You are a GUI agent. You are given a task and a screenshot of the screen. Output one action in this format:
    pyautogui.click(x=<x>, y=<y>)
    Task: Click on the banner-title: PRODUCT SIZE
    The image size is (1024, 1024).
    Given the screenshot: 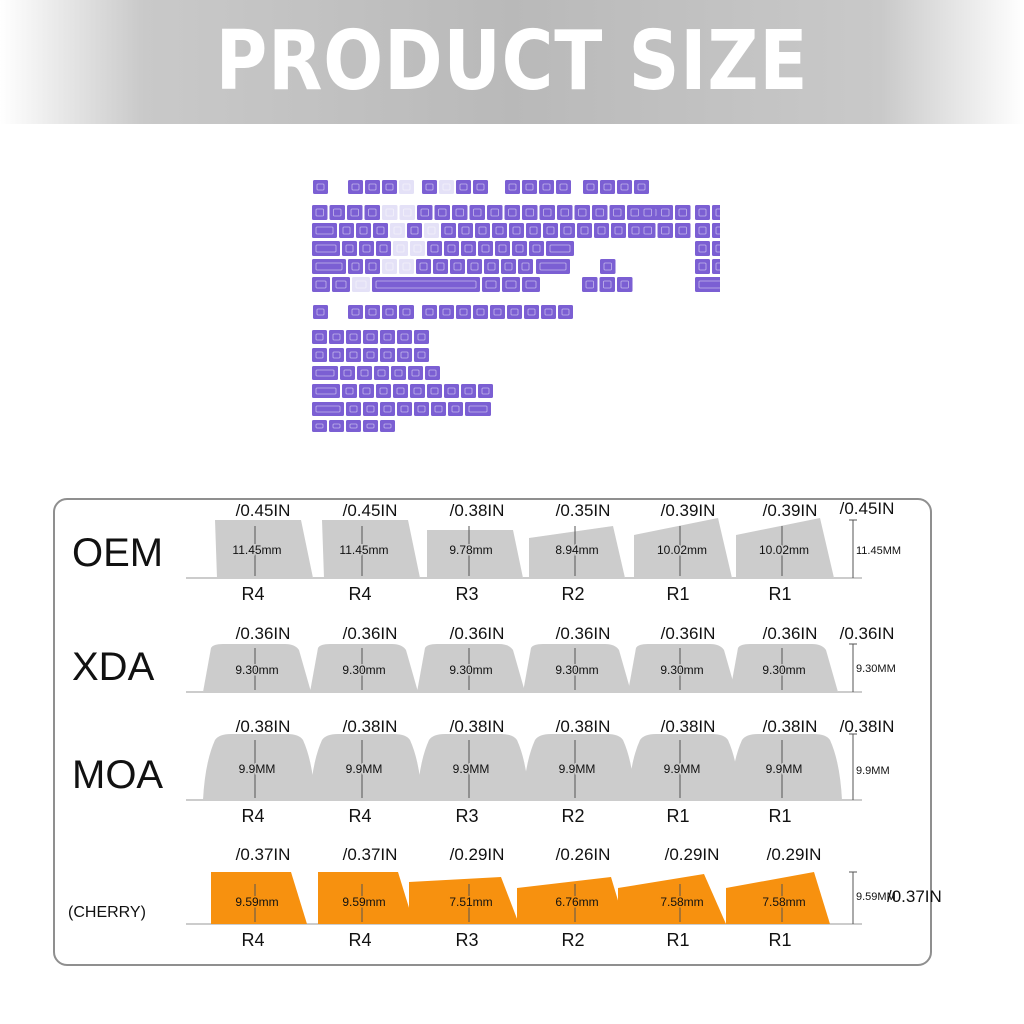 What is the action you would take?
    pyautogui.click(x=512, y=61)
    